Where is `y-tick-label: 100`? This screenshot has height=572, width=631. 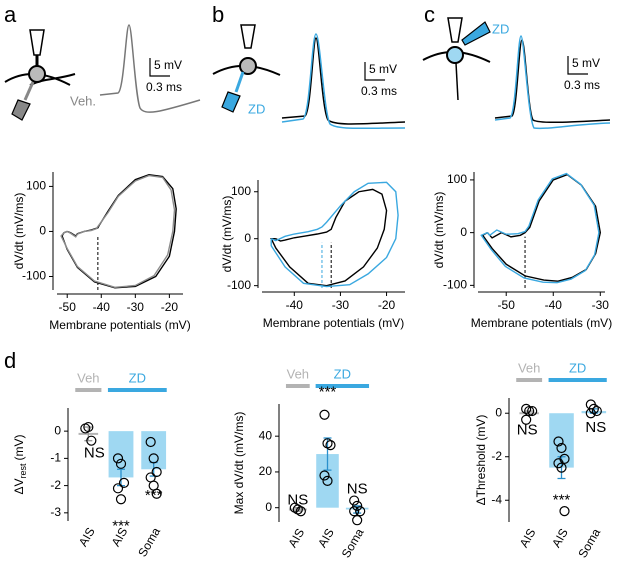
y-tick-label: 100 is located at coordinates (241, 191).